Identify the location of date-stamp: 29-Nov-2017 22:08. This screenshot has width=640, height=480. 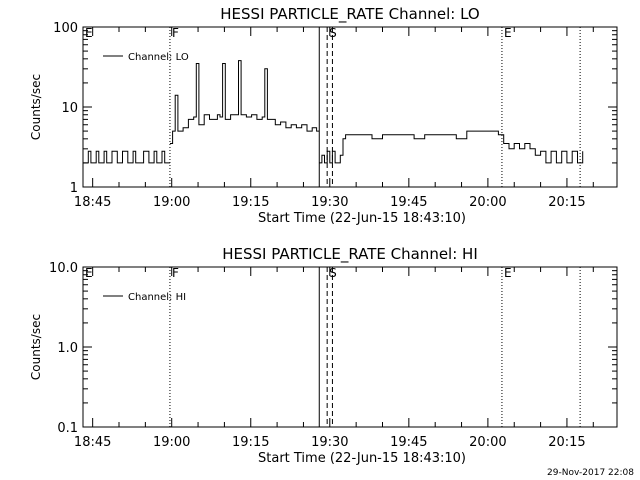
(590, 473).